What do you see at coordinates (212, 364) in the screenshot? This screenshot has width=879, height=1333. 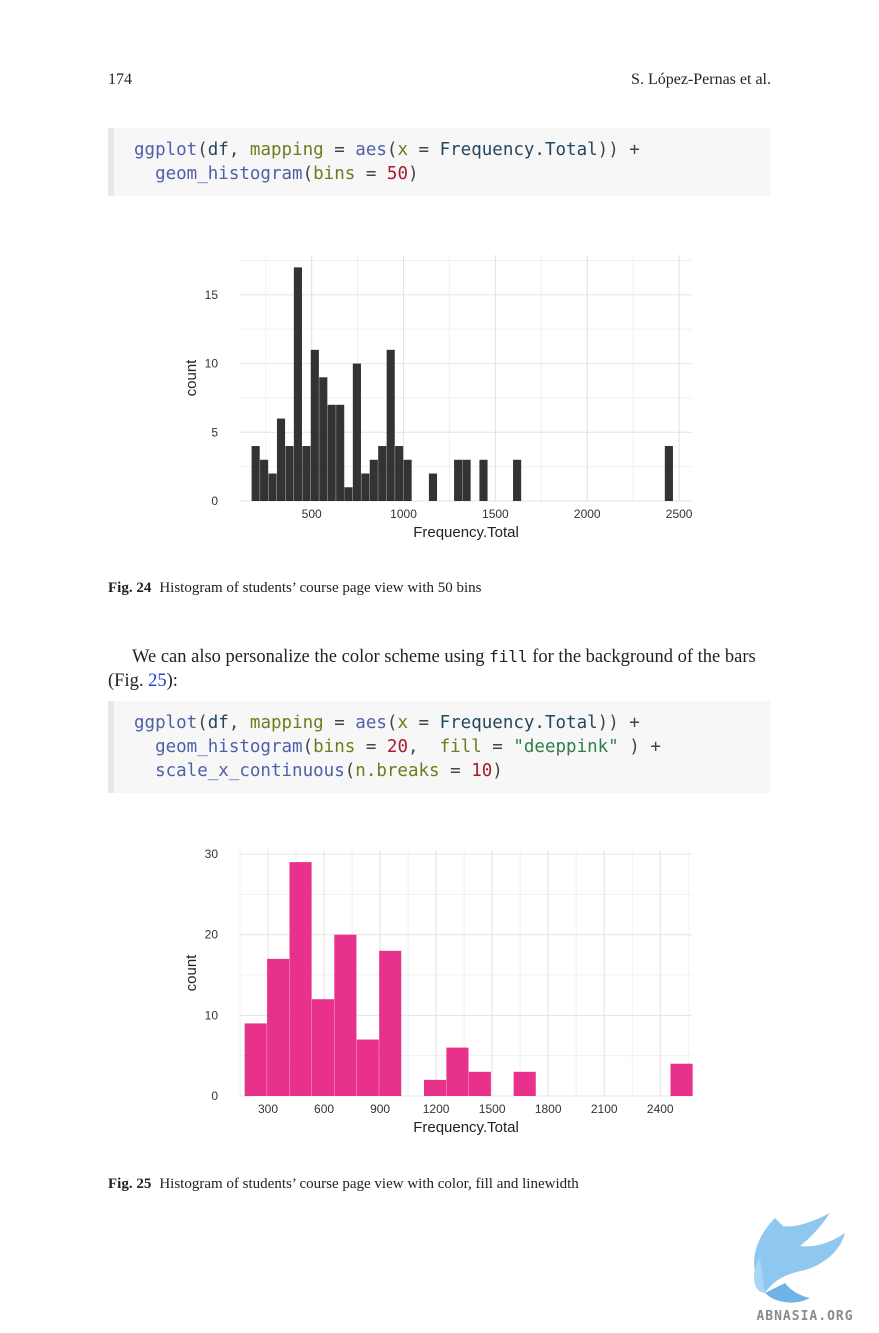 I see `y-tick-label: 10` at bounding box center [212, 364].